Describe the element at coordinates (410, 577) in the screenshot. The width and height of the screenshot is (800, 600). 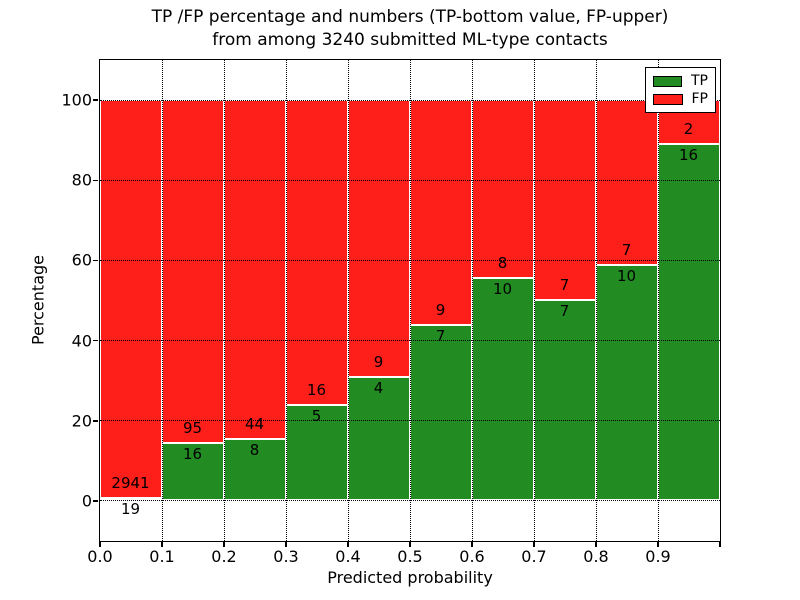
I see `x-axis-label: Predicted probability` at that location.